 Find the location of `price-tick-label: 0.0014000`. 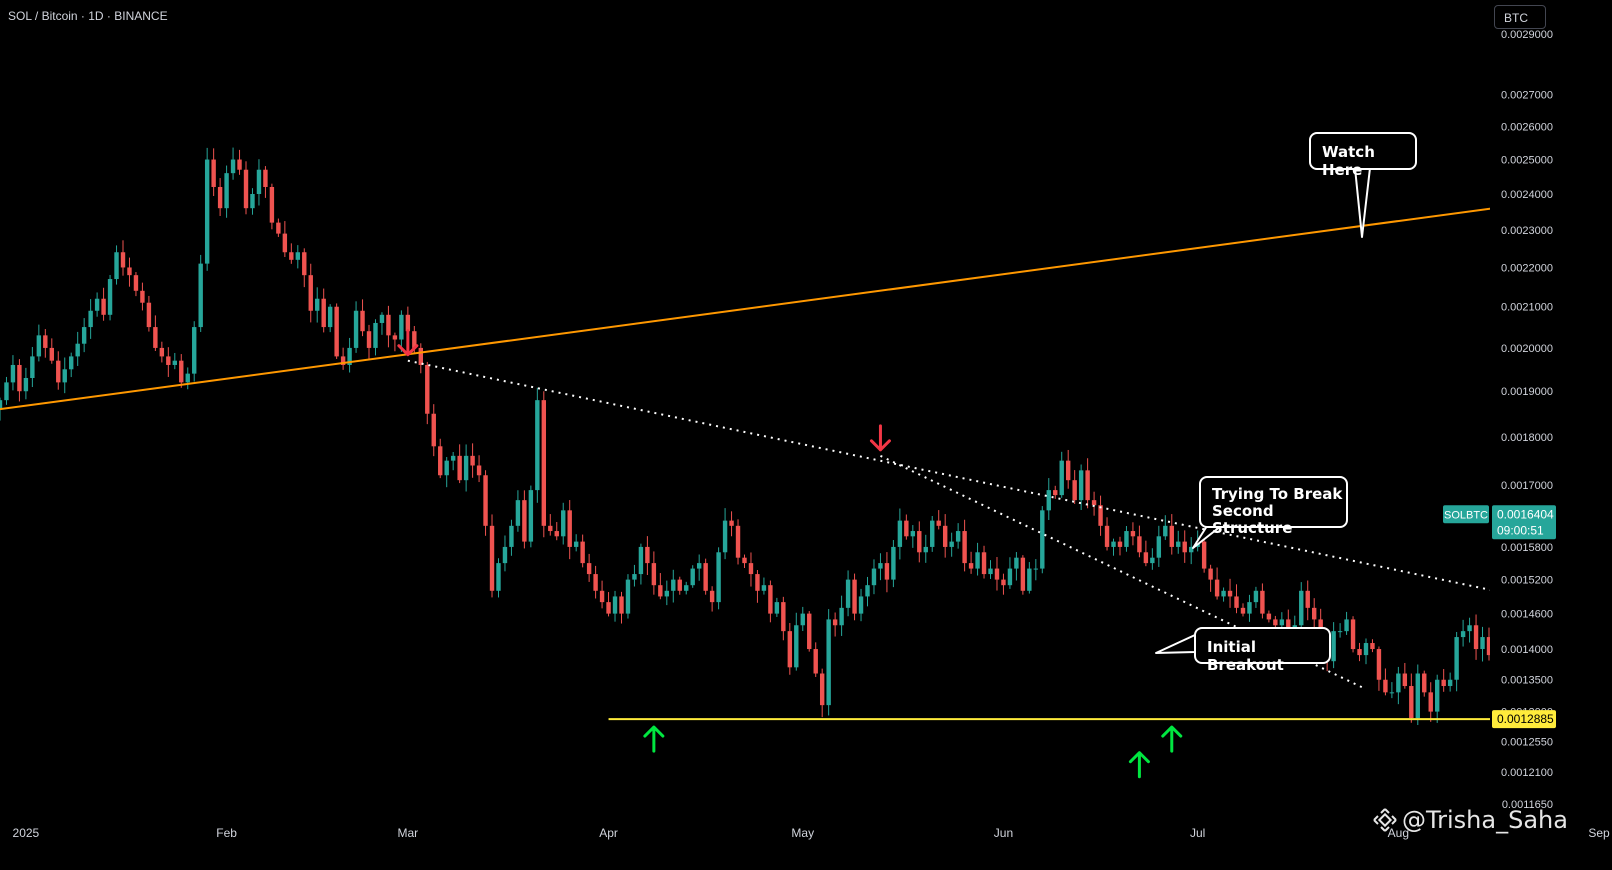

price-tick-label: 0.0014000 is located at coordinates (1527, 650).